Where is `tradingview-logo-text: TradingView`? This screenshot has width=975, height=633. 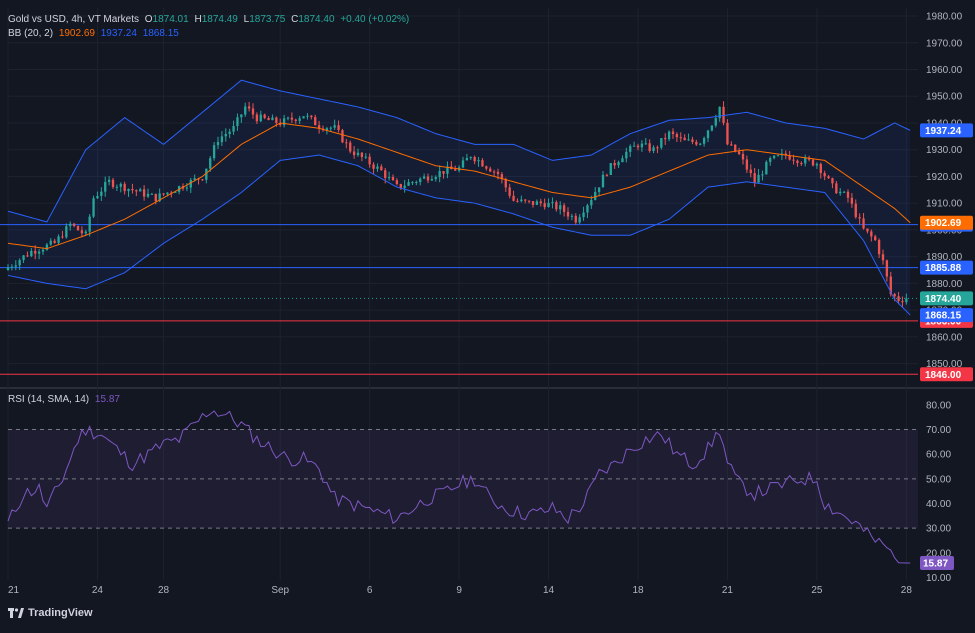
tradingview-logo-text: TradingView is located at coordinates (60, 613).